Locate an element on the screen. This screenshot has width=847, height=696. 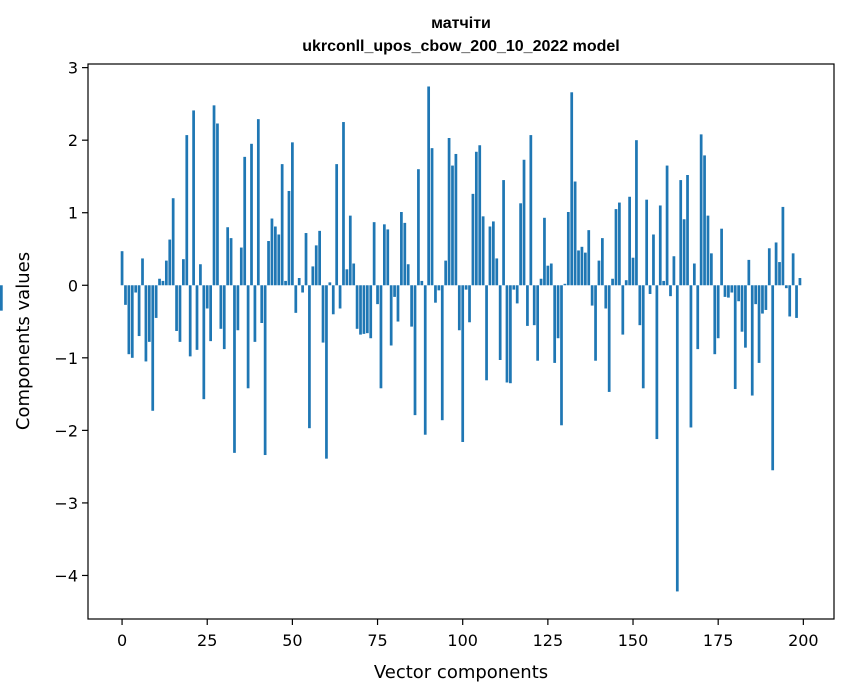
y-tick-label: 3 is located at coordinates (73, 68).